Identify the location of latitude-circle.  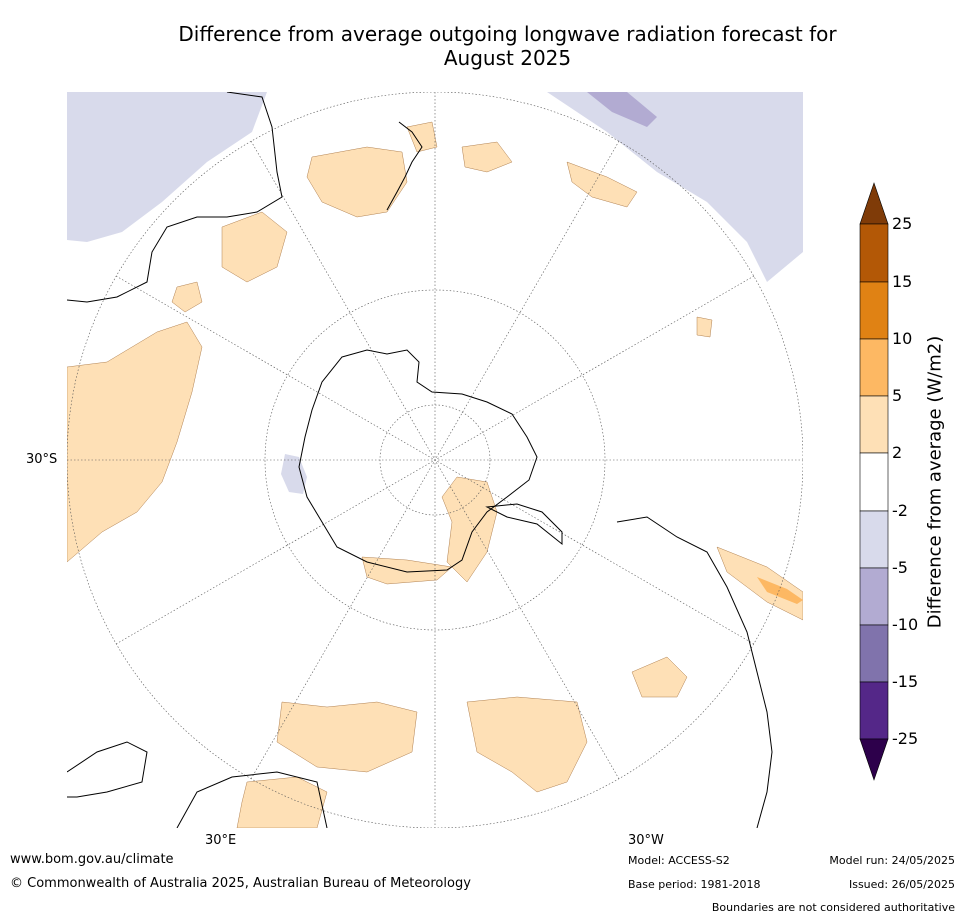
(435, 460).